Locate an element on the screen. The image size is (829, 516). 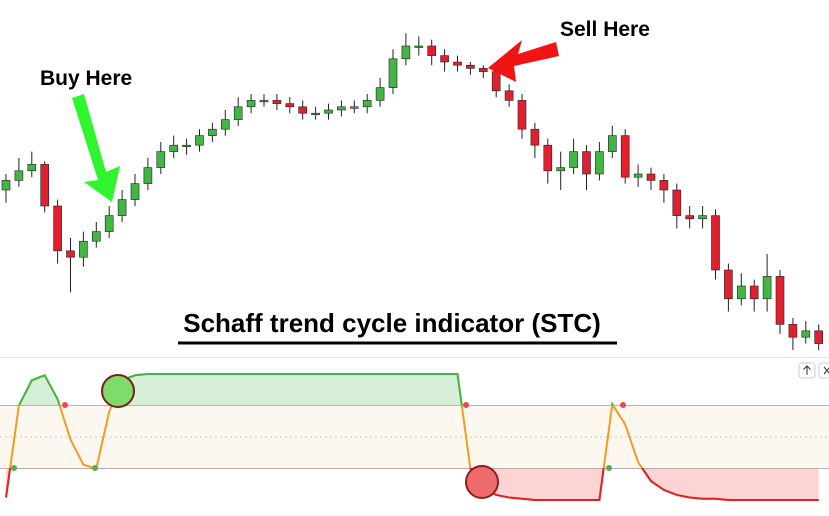
button-close is located at coordinates (823, 370).